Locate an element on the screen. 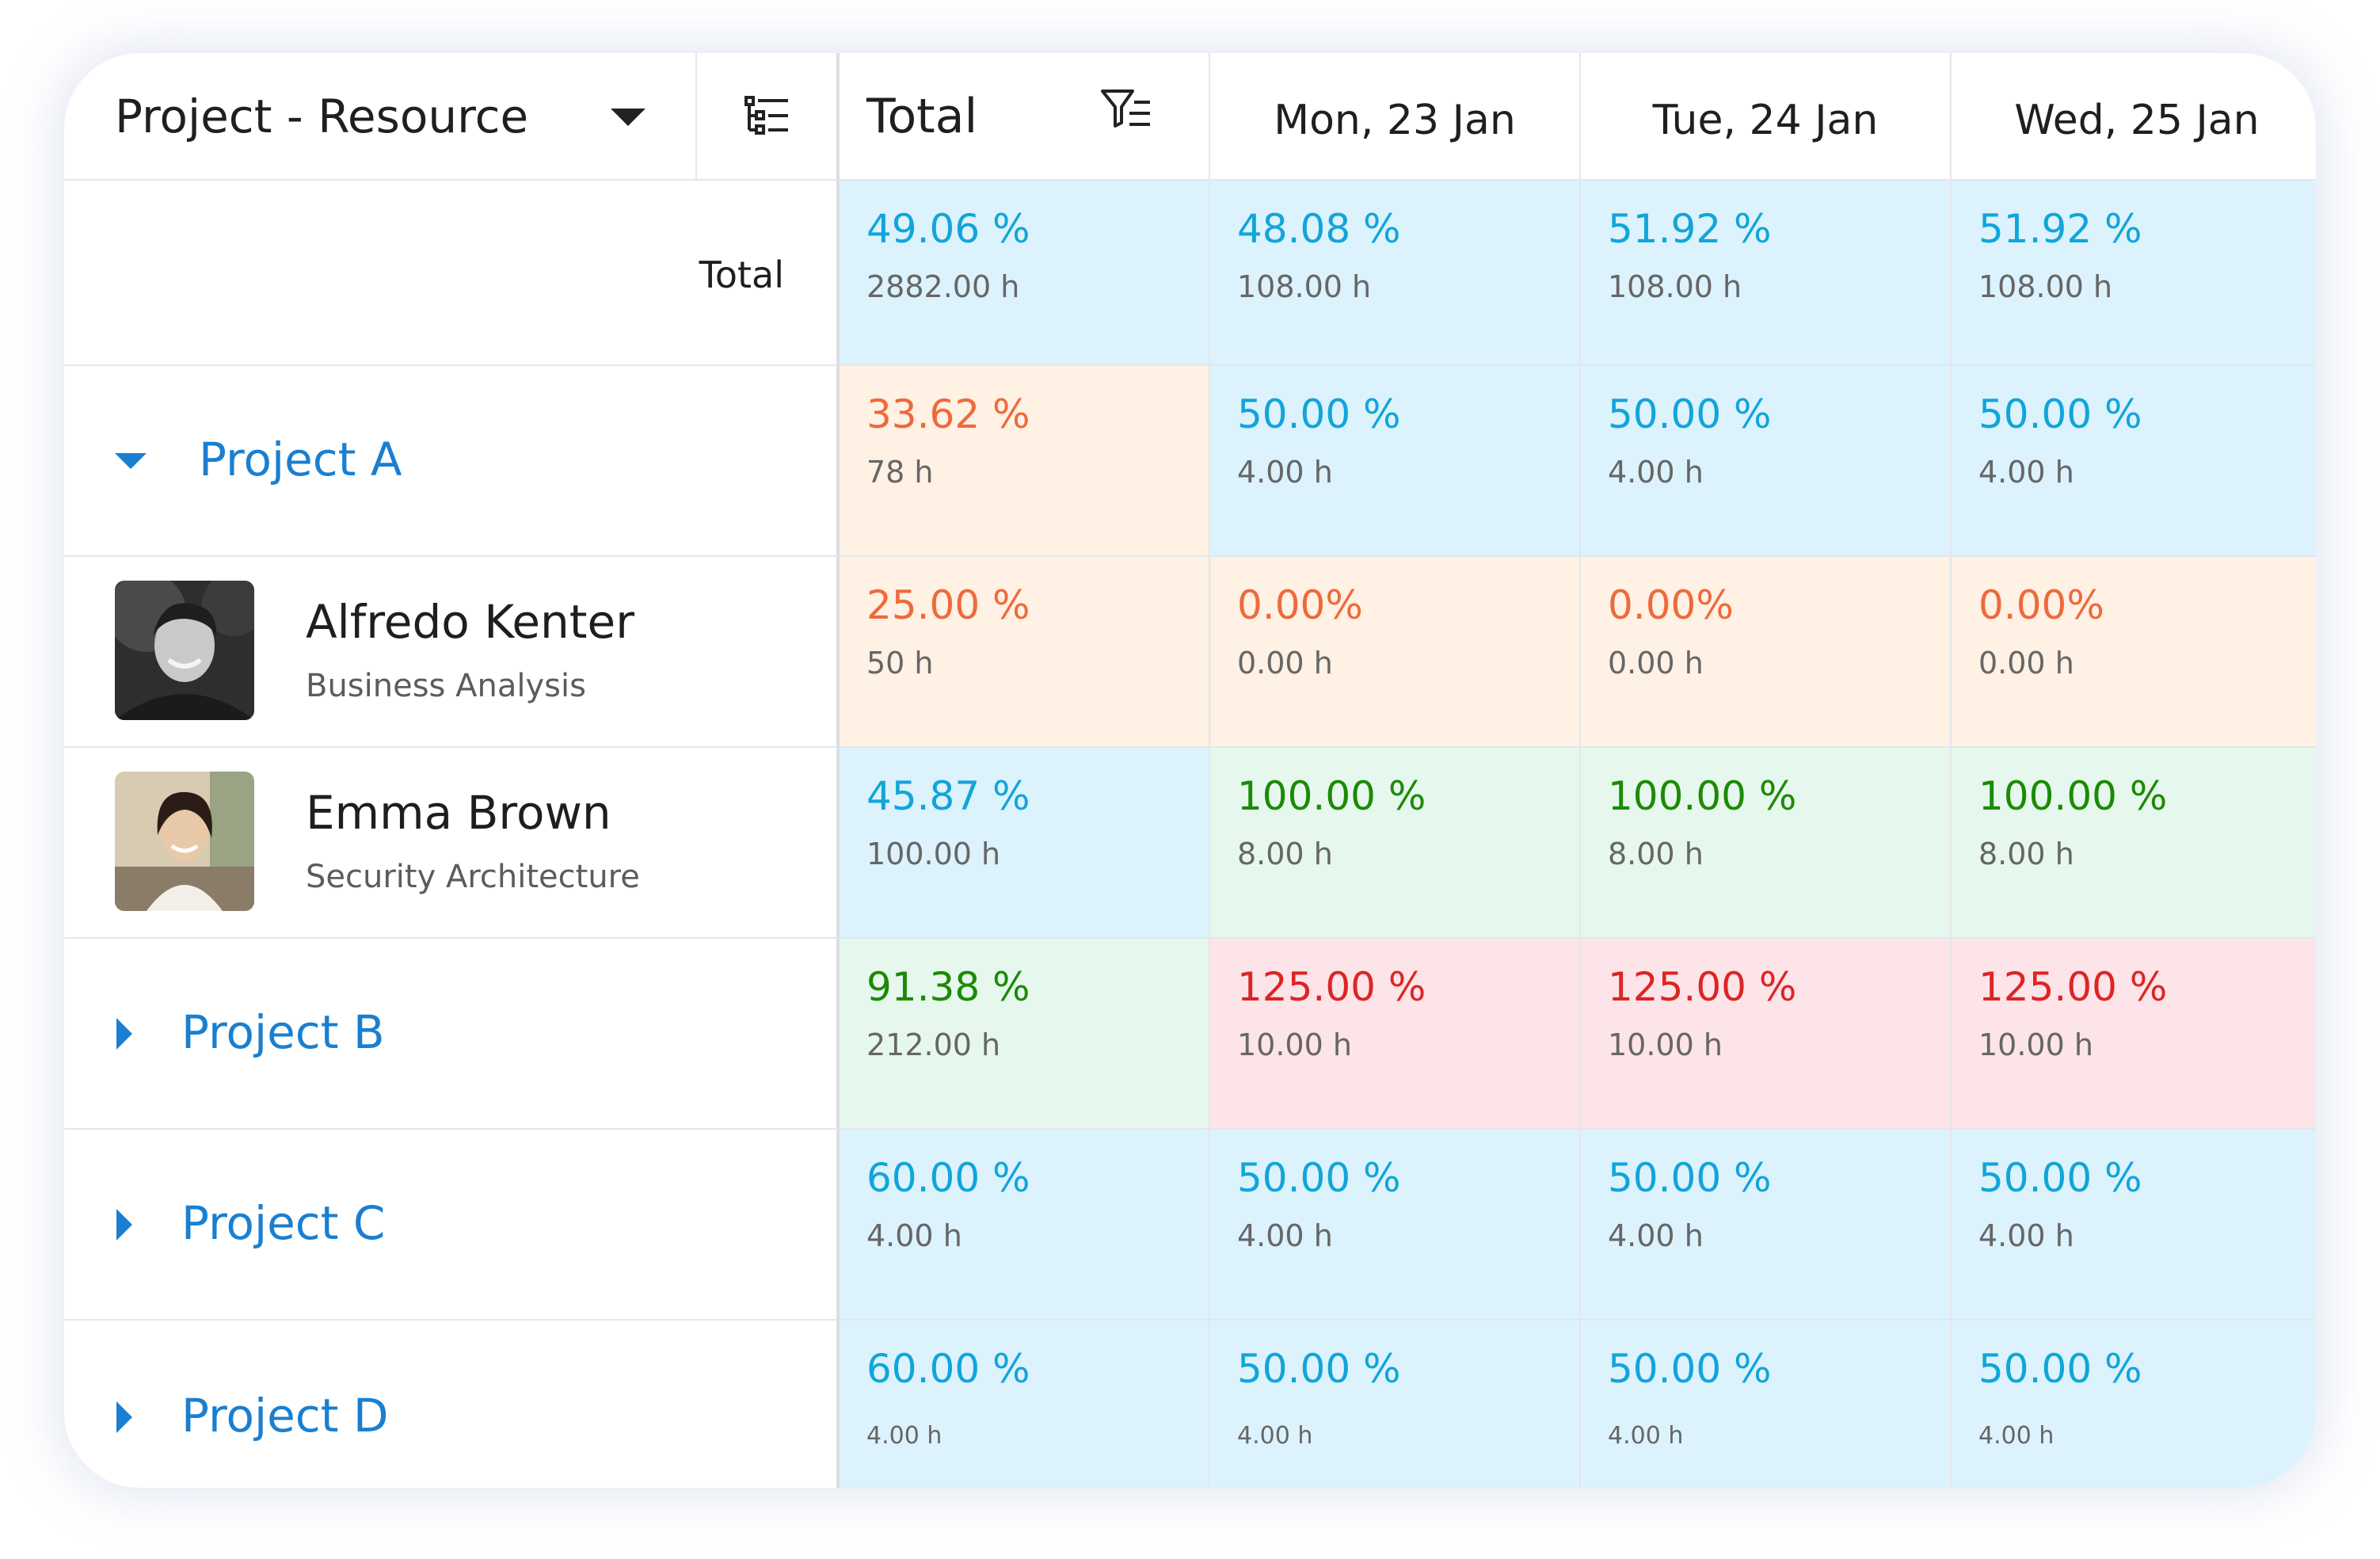  chevron-down-icon is located at coordinates (628, 120).